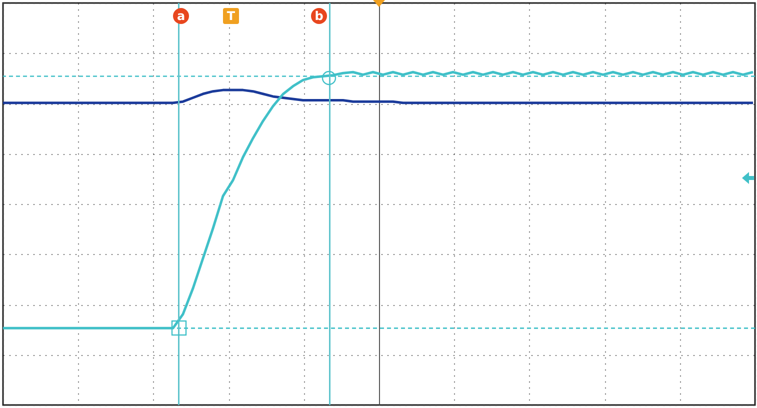 The width and height of the screenshot is (757, 408). I want to click on text: b, so click(319, 16).